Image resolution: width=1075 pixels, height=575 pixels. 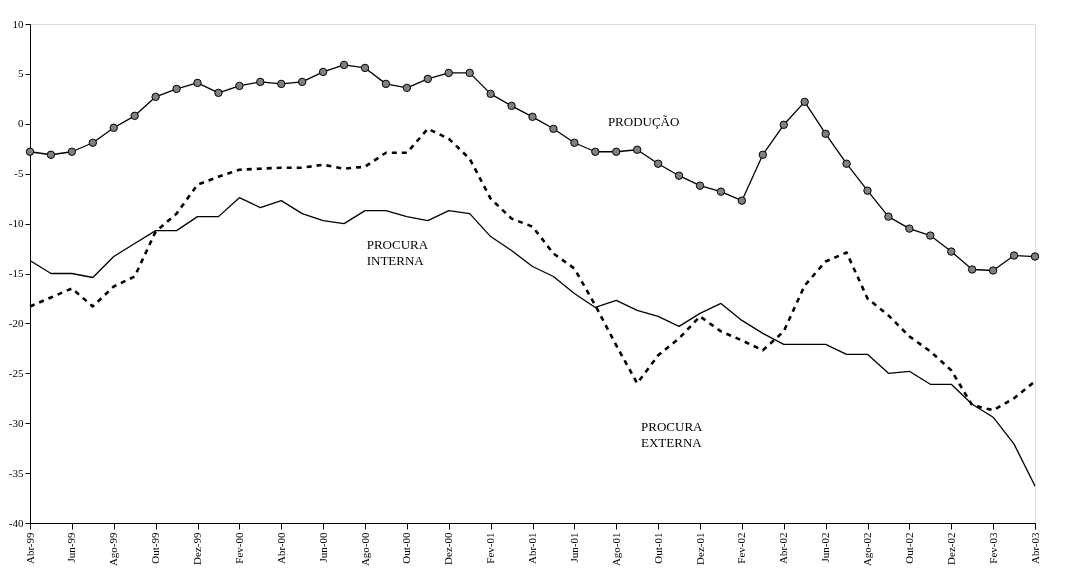 I want to click on x-tick-label: Fev-00, so click(x=238, y=548).